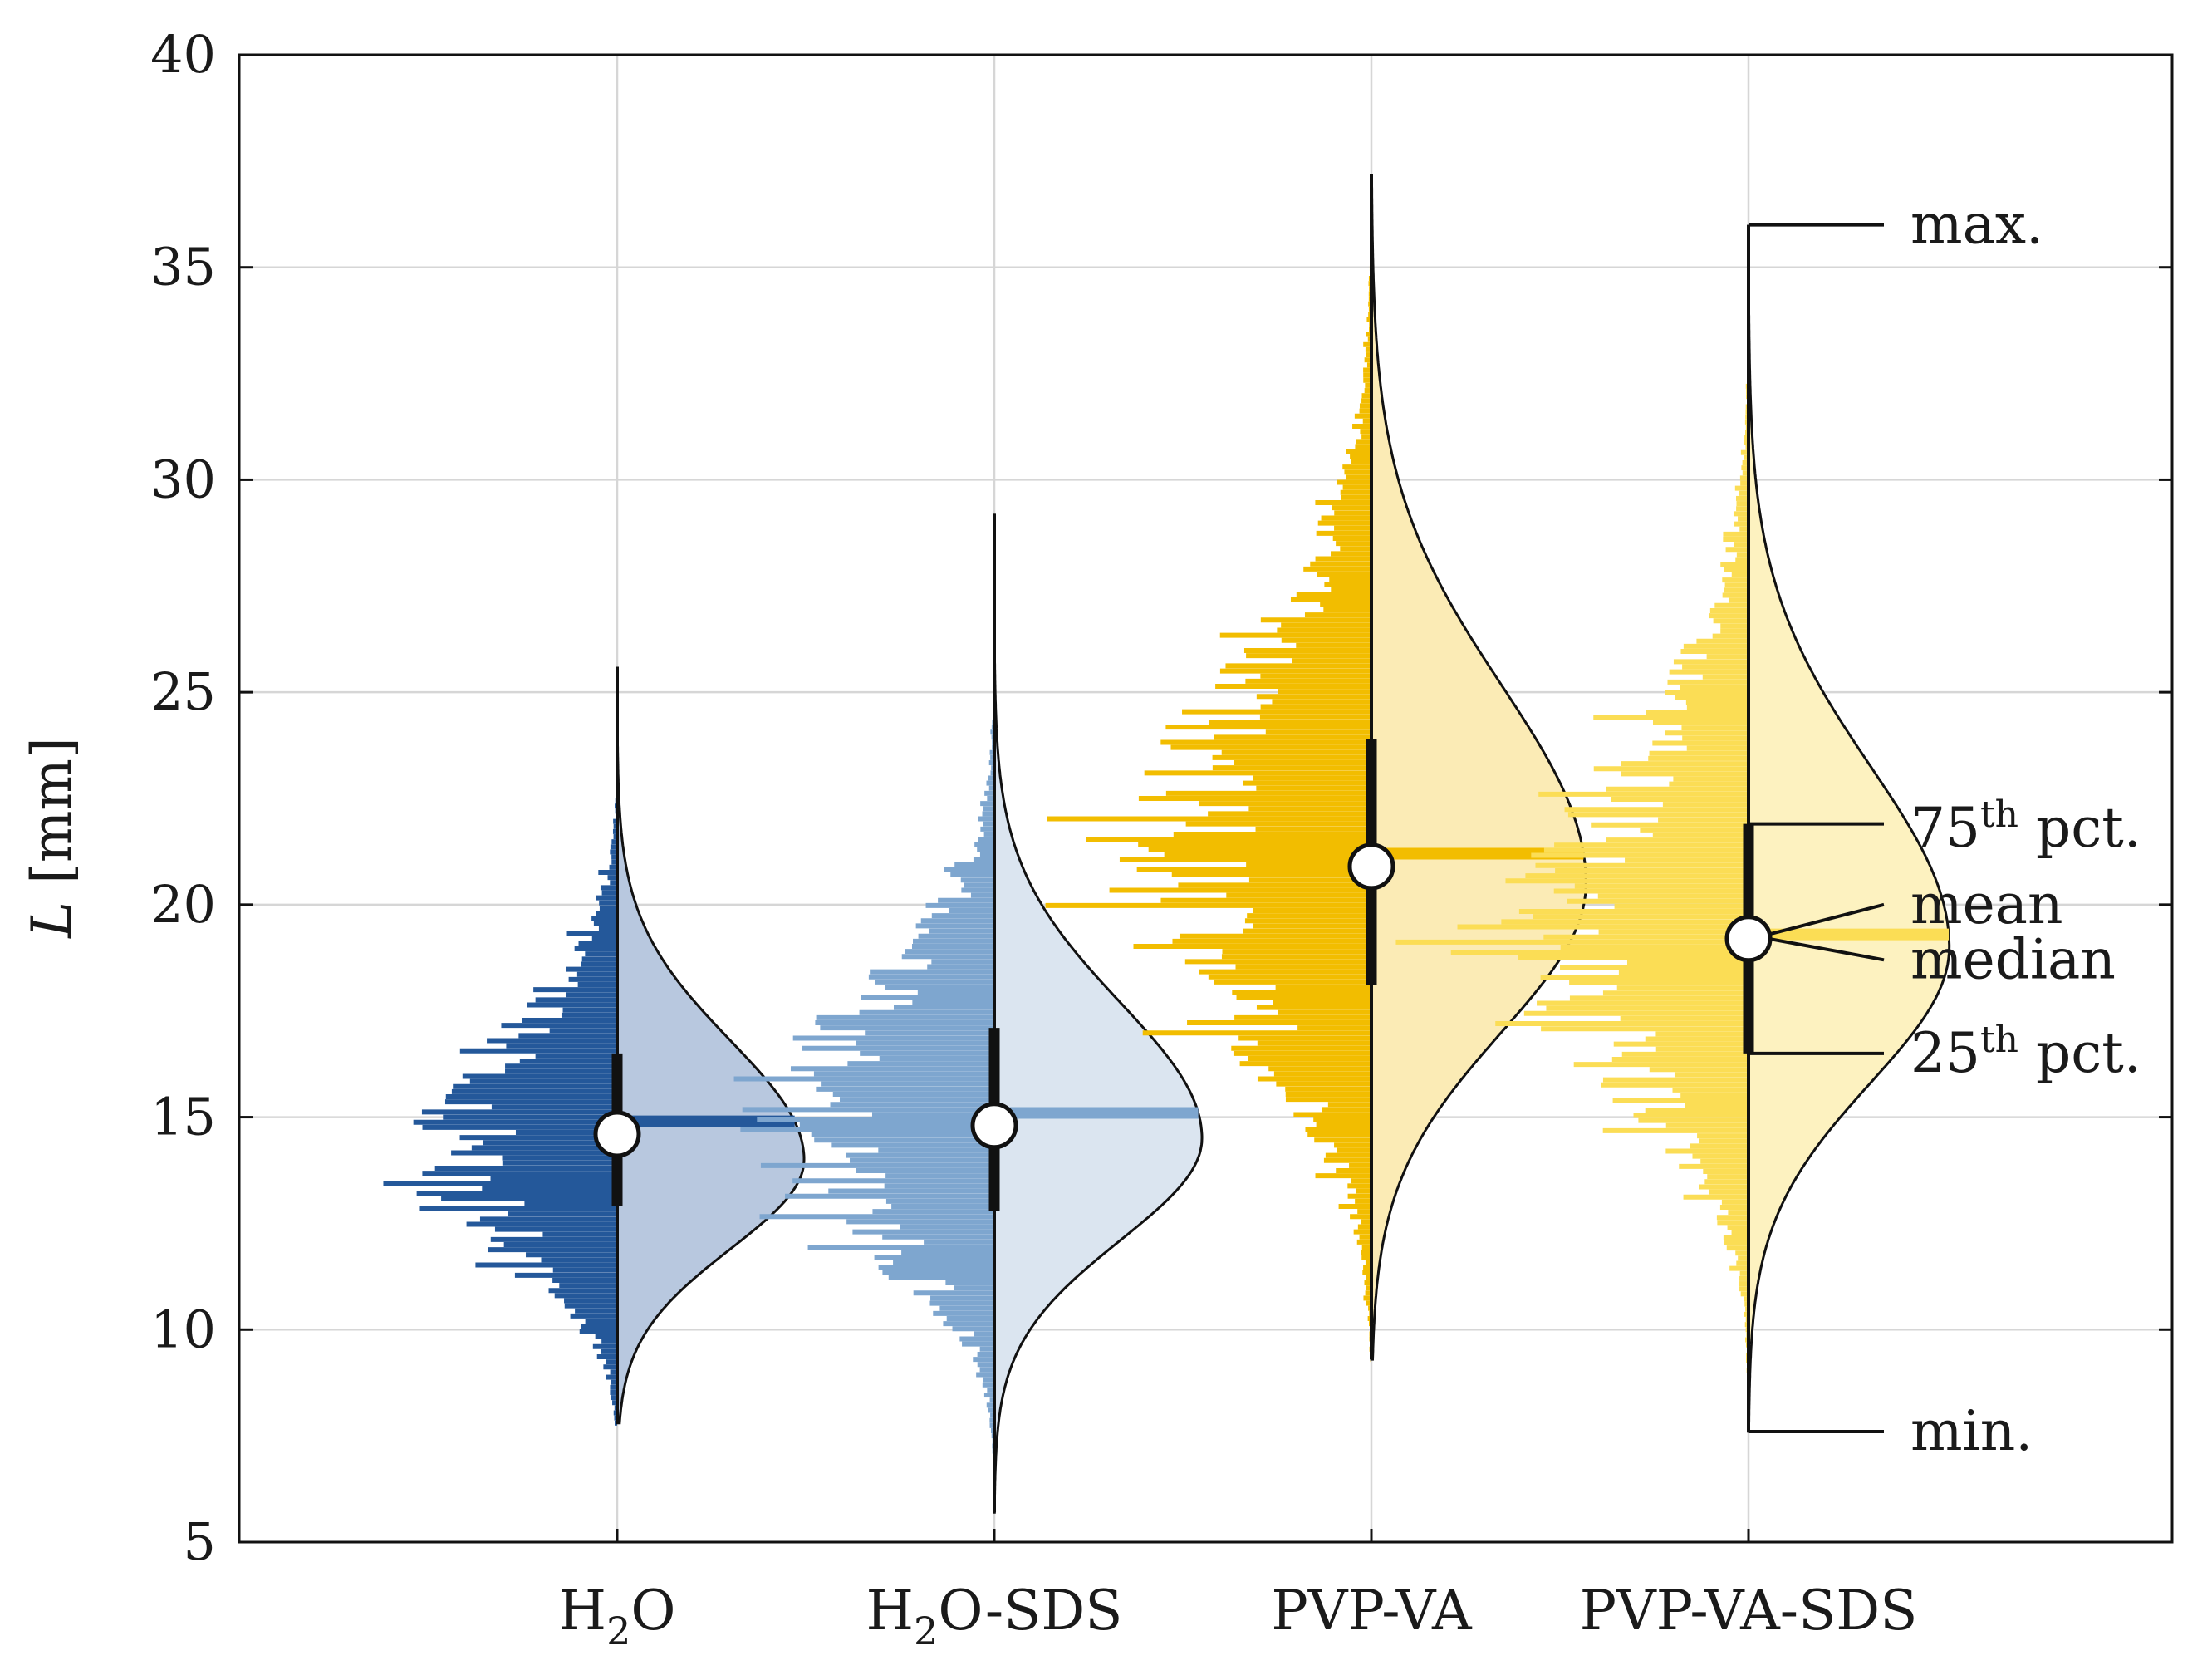 The height and width of the screenshot is (1675, 2212). What do you see at coordinates (2013, 959) in the screenshot?
I see `annotation-median: median` at bounding box center [2013, 959].